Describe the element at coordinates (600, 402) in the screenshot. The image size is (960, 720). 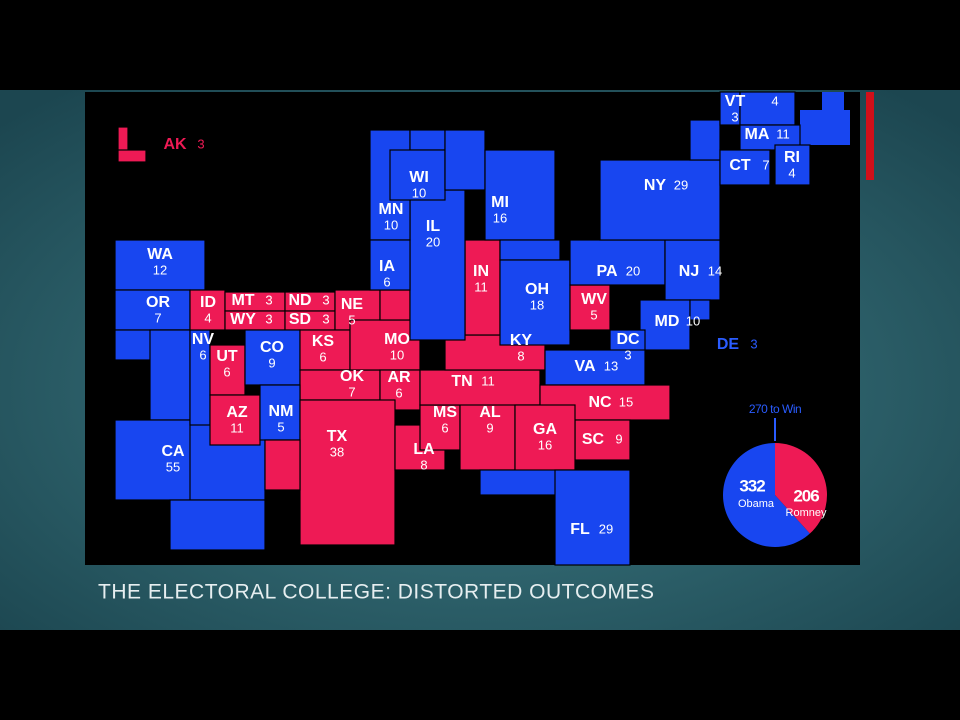
I see `state-abbr: NC` at that location.